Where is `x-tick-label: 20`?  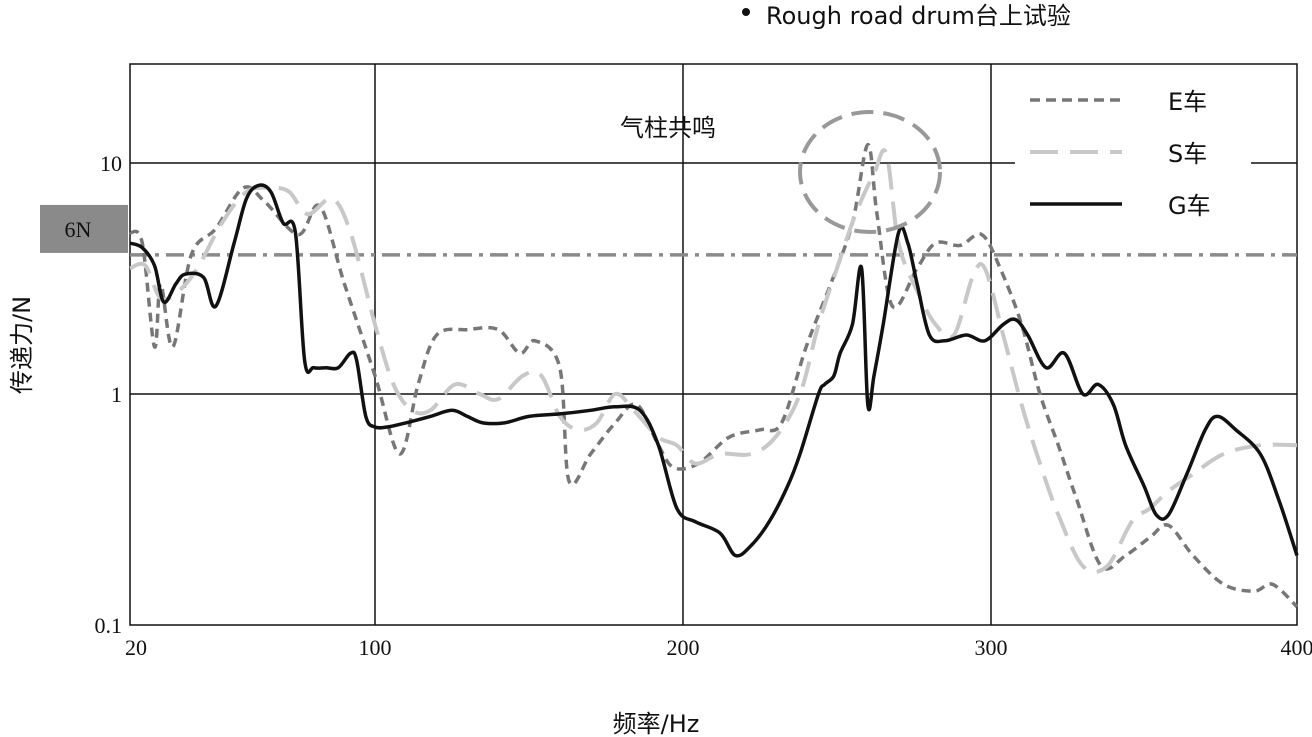
x-tick-label: 20 is located at coordinates (136, 647).